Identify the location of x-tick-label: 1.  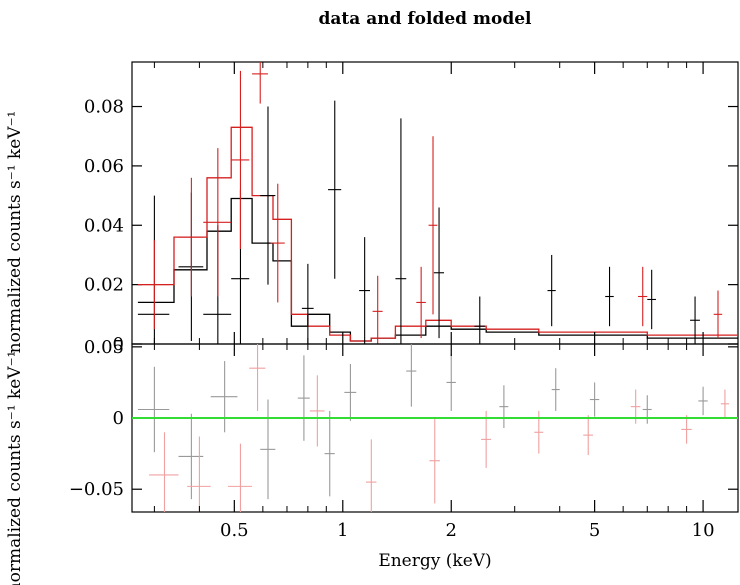
(342, 530).